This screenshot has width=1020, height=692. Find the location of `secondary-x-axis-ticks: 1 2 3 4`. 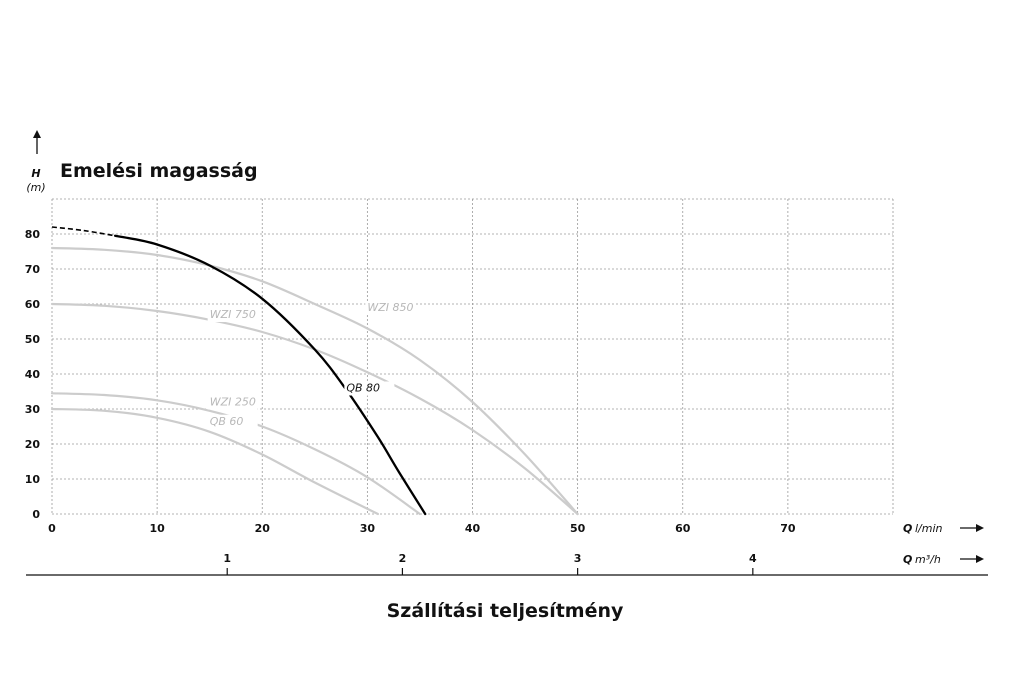

secondary-x-axis-ticks: 1 2 3 4 is located at coordinates (490, 563).